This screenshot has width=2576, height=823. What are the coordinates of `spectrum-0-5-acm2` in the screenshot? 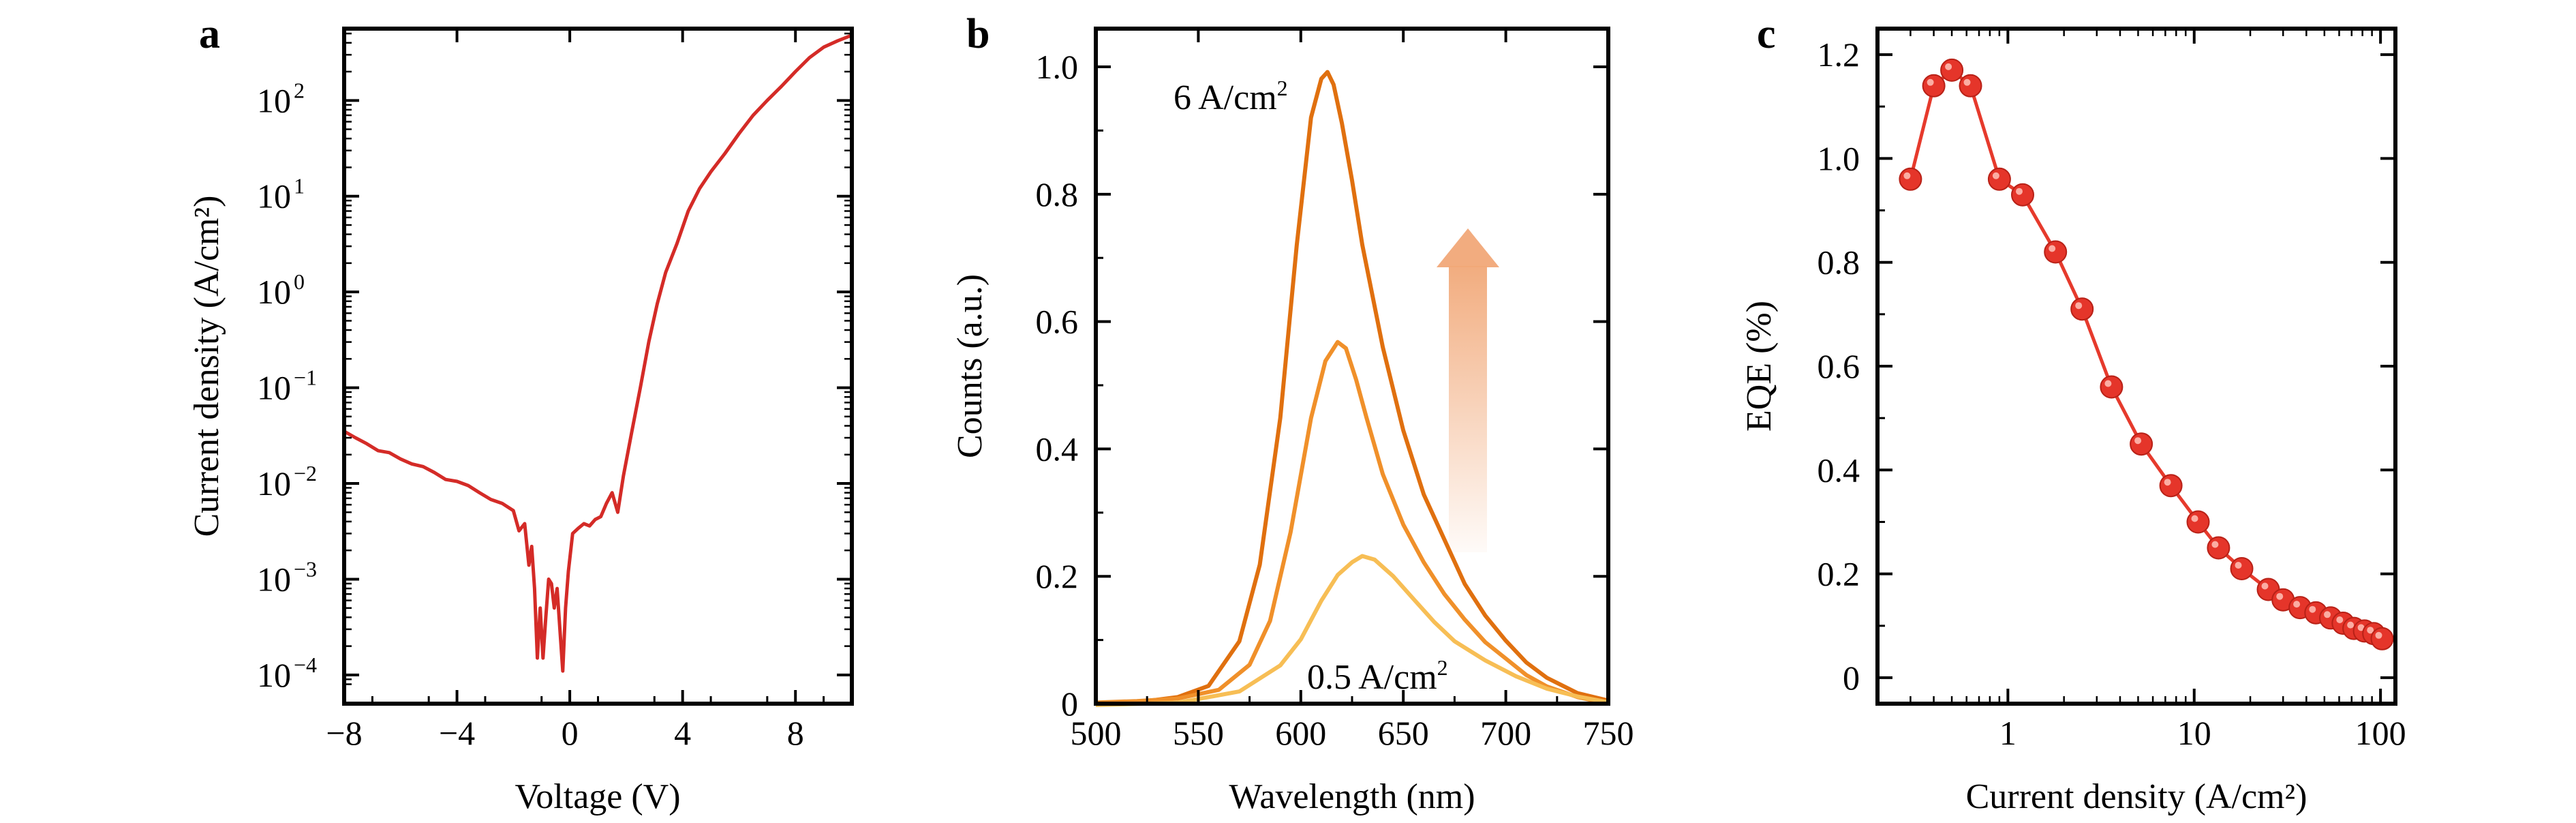 It's located at (1352, 631).